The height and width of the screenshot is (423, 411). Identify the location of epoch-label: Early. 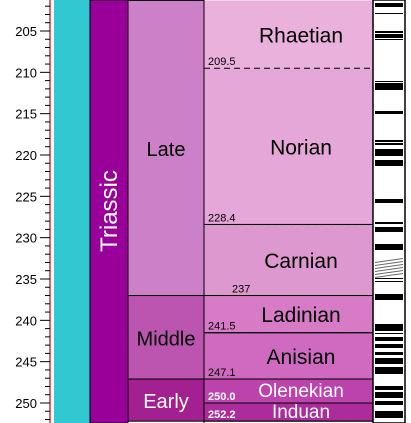
(166, 402).